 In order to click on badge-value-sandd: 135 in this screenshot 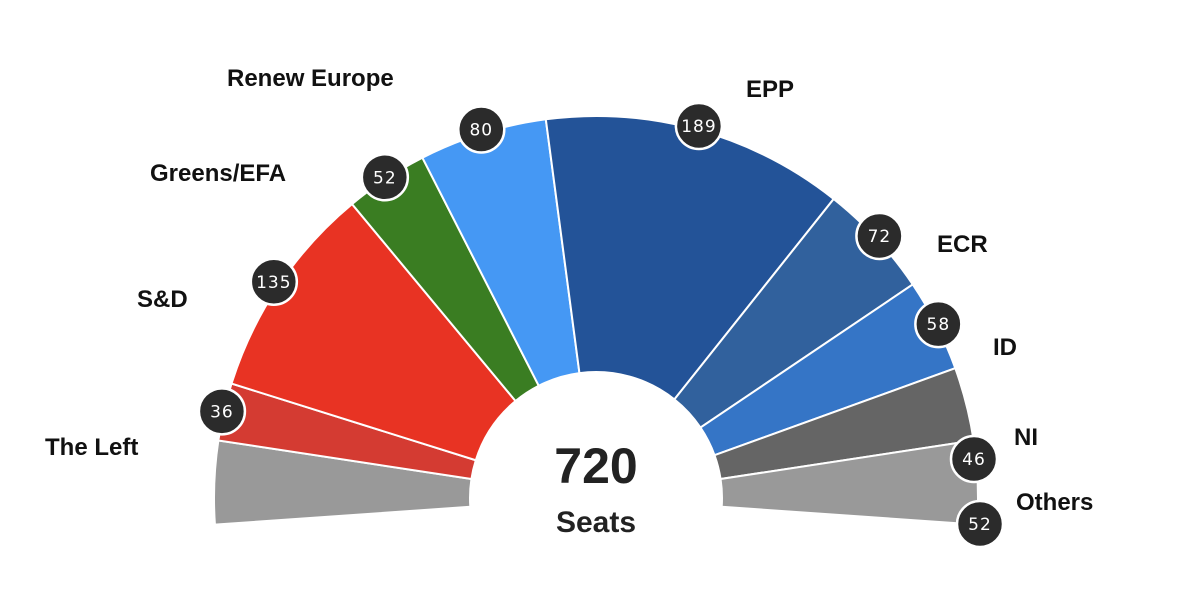, I will do `click(273, 283)`.